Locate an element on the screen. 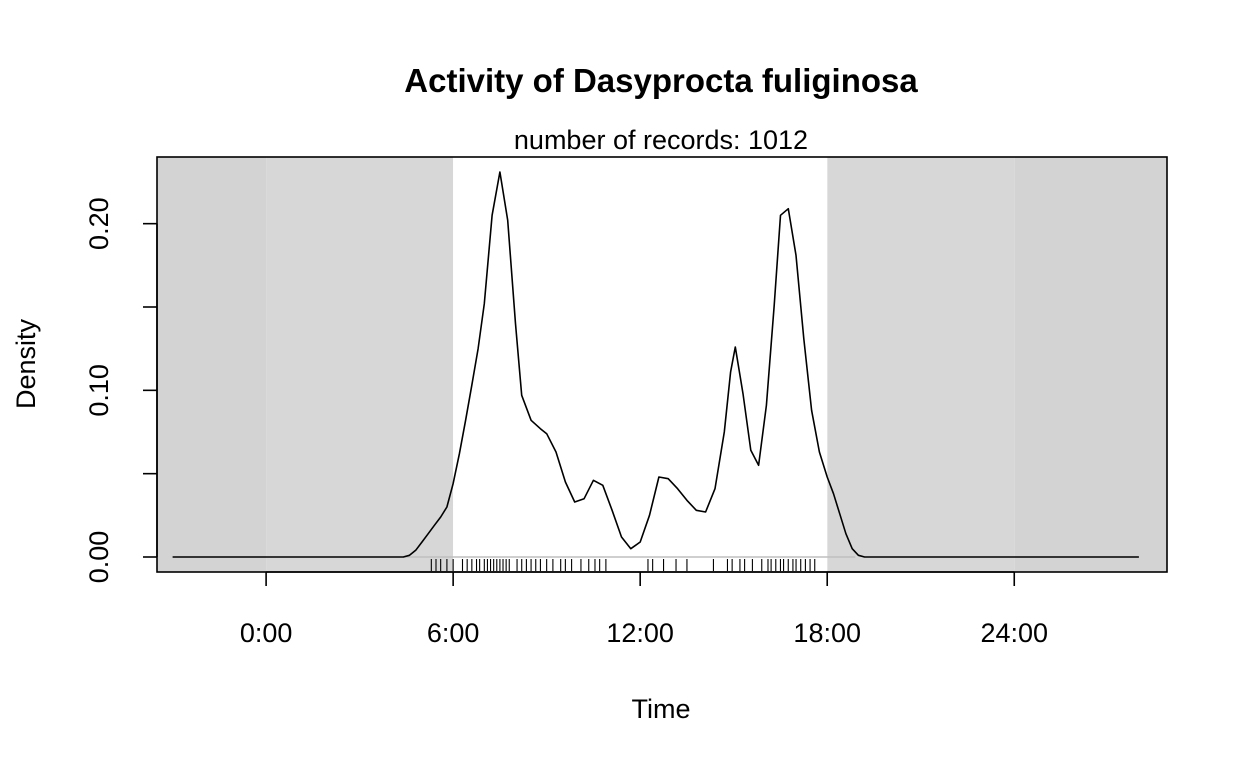  x-tick-label: 12:00 is located at coordinates (640, 633).